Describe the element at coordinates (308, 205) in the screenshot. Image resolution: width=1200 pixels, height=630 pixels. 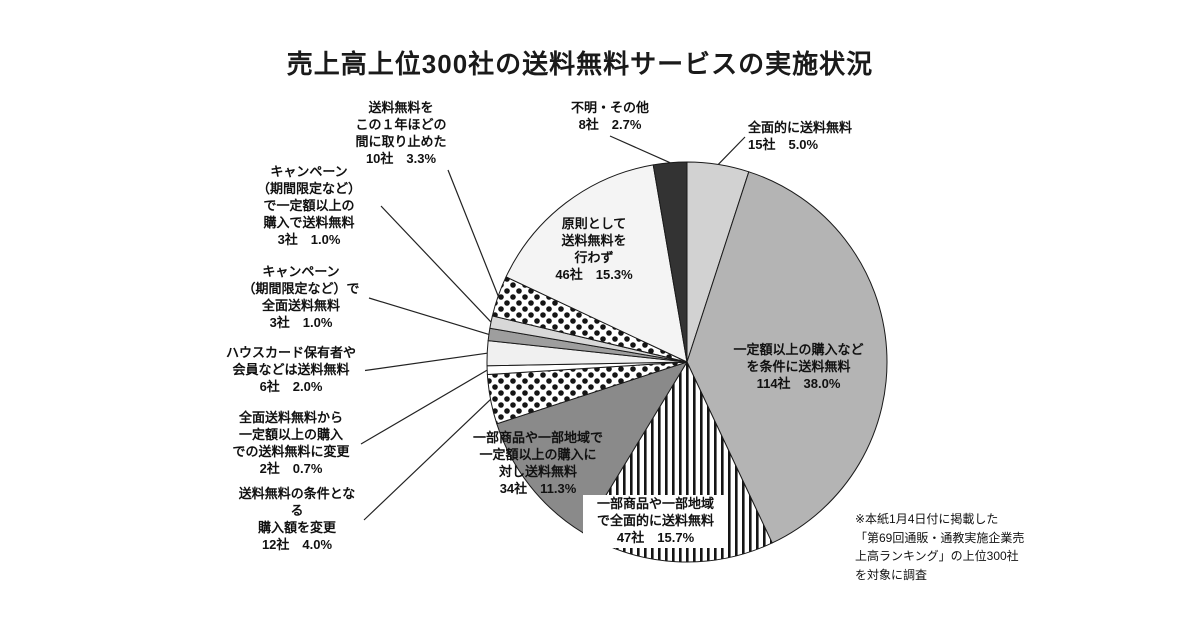
I see `segment-label-campaign-conditional: キャンペーン （期間限定など） で一定額以上の 購入で送料無料 3社 1.0%` at that location.